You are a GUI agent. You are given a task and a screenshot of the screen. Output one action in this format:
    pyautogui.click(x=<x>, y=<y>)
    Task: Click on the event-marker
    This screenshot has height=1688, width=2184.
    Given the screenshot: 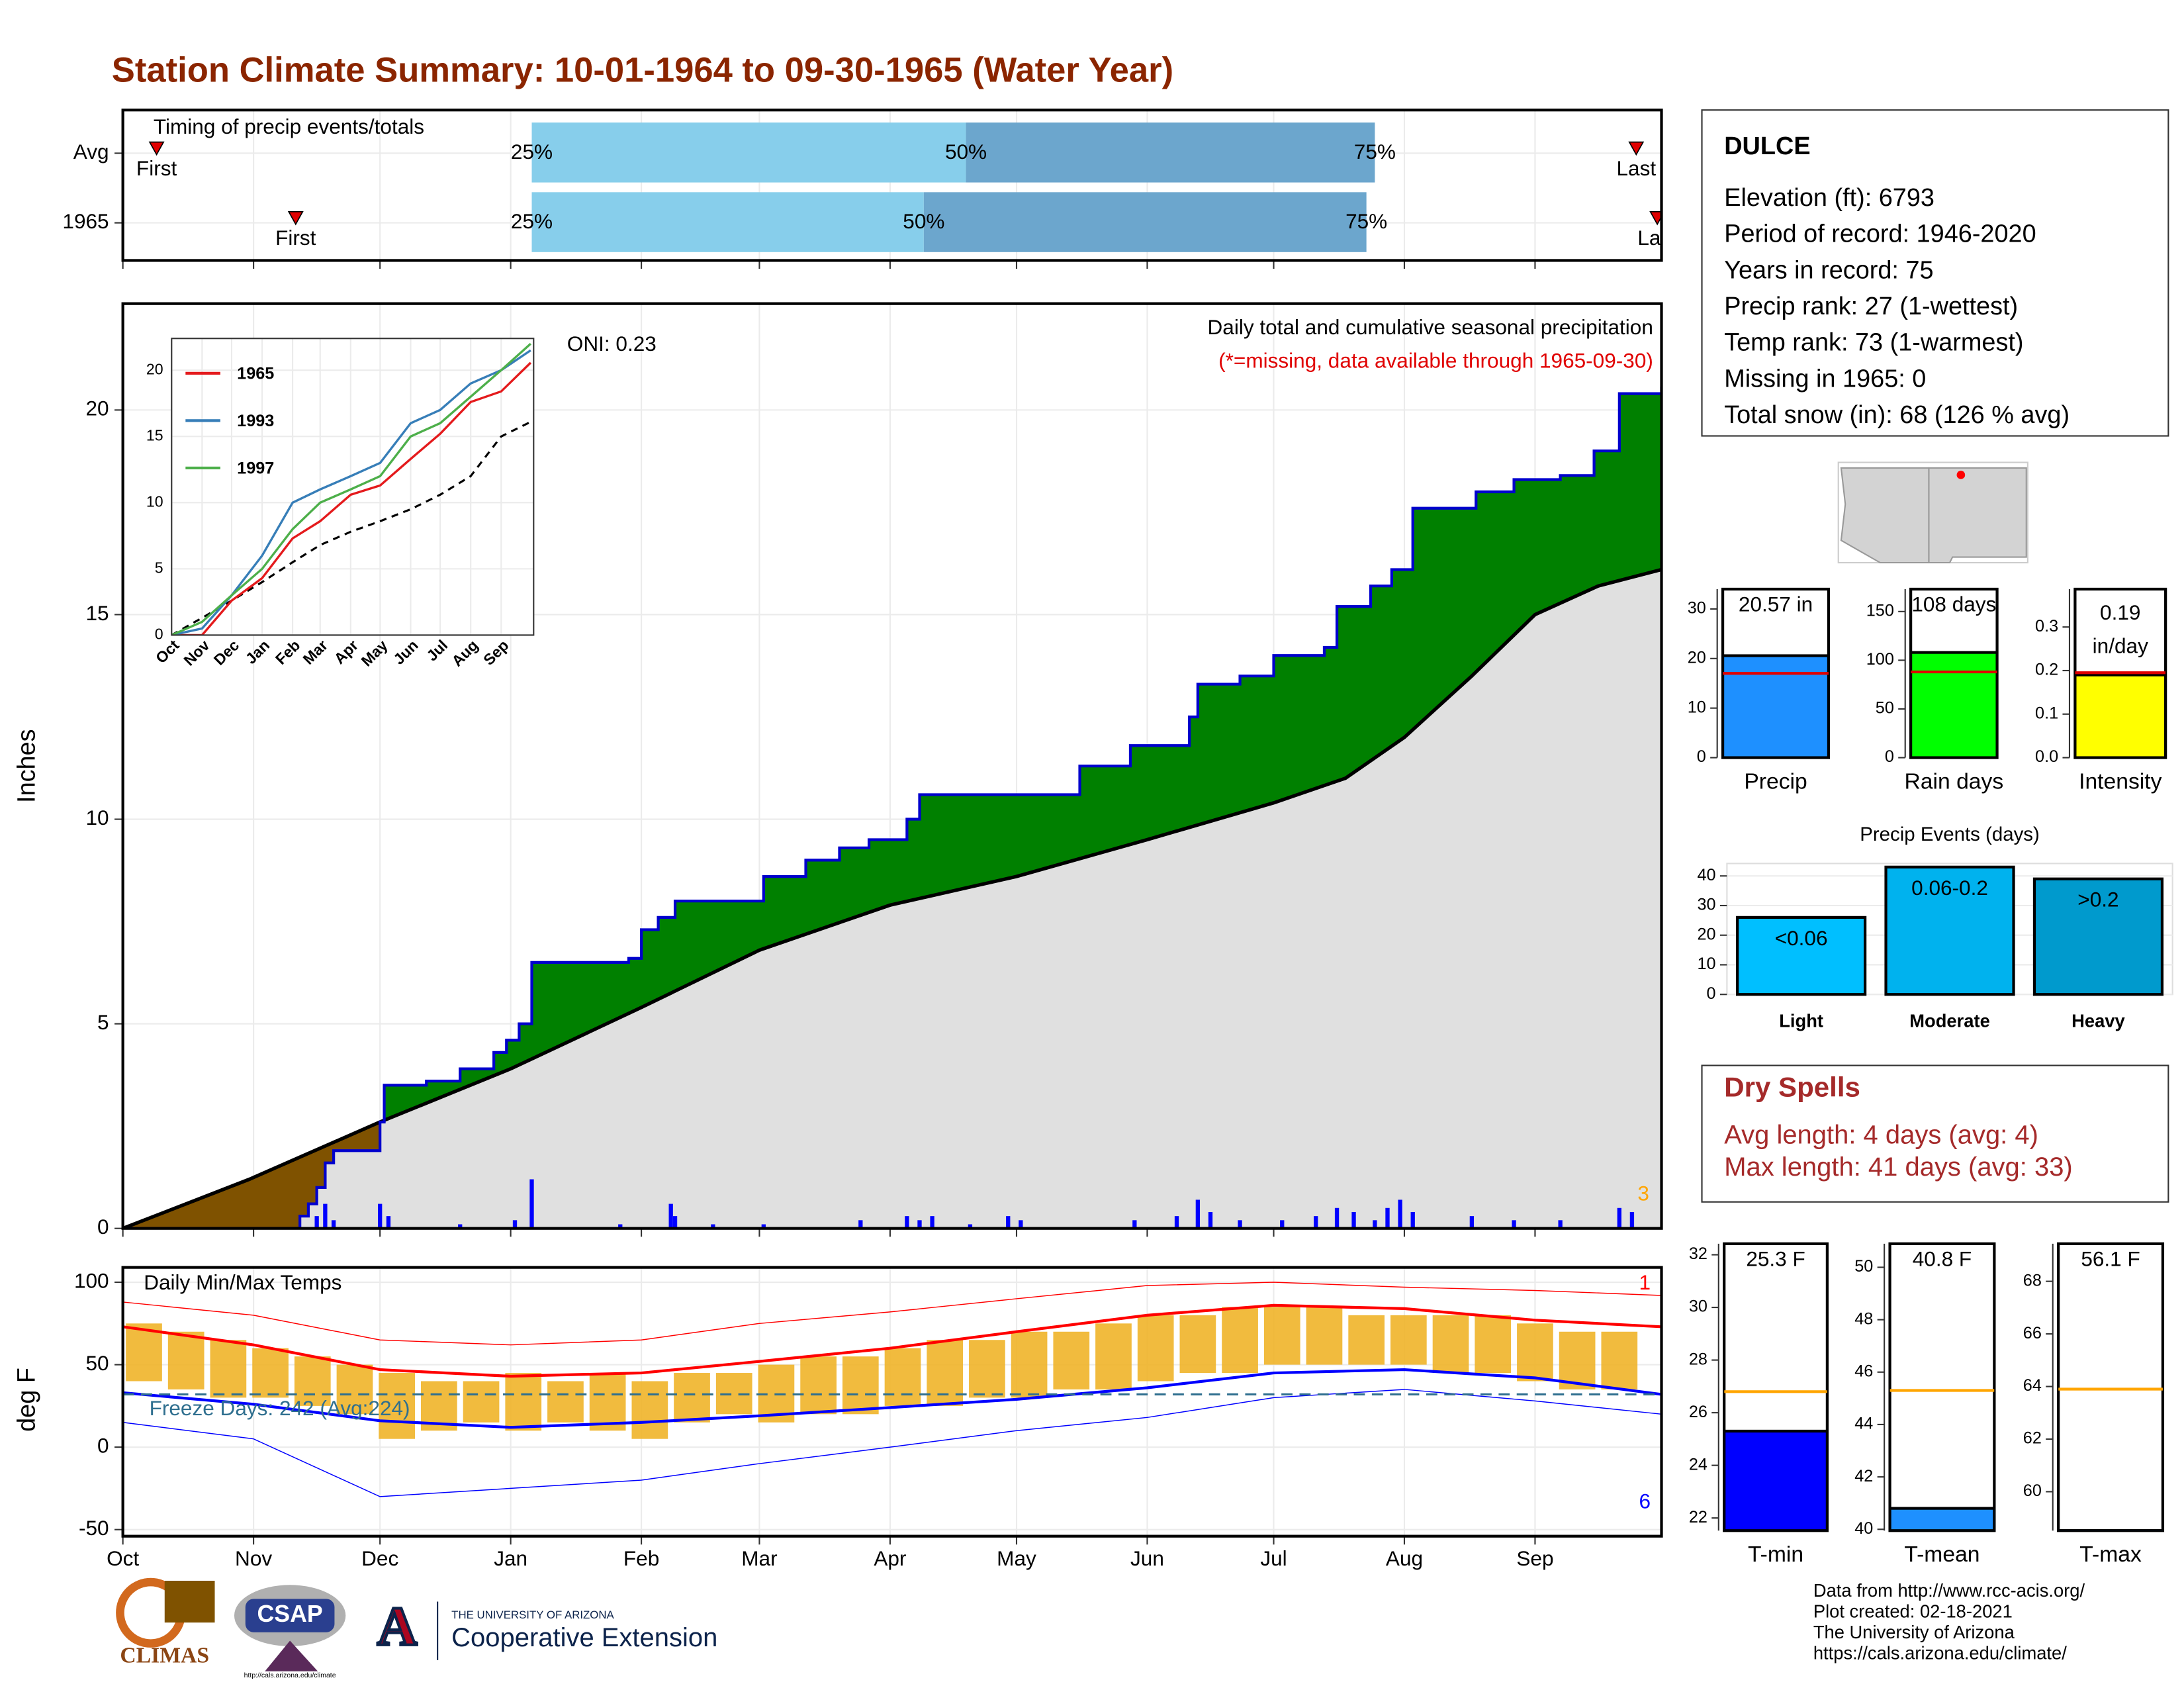 What is the action you would take?
    pyautogui.click(x=295, y=218)
    